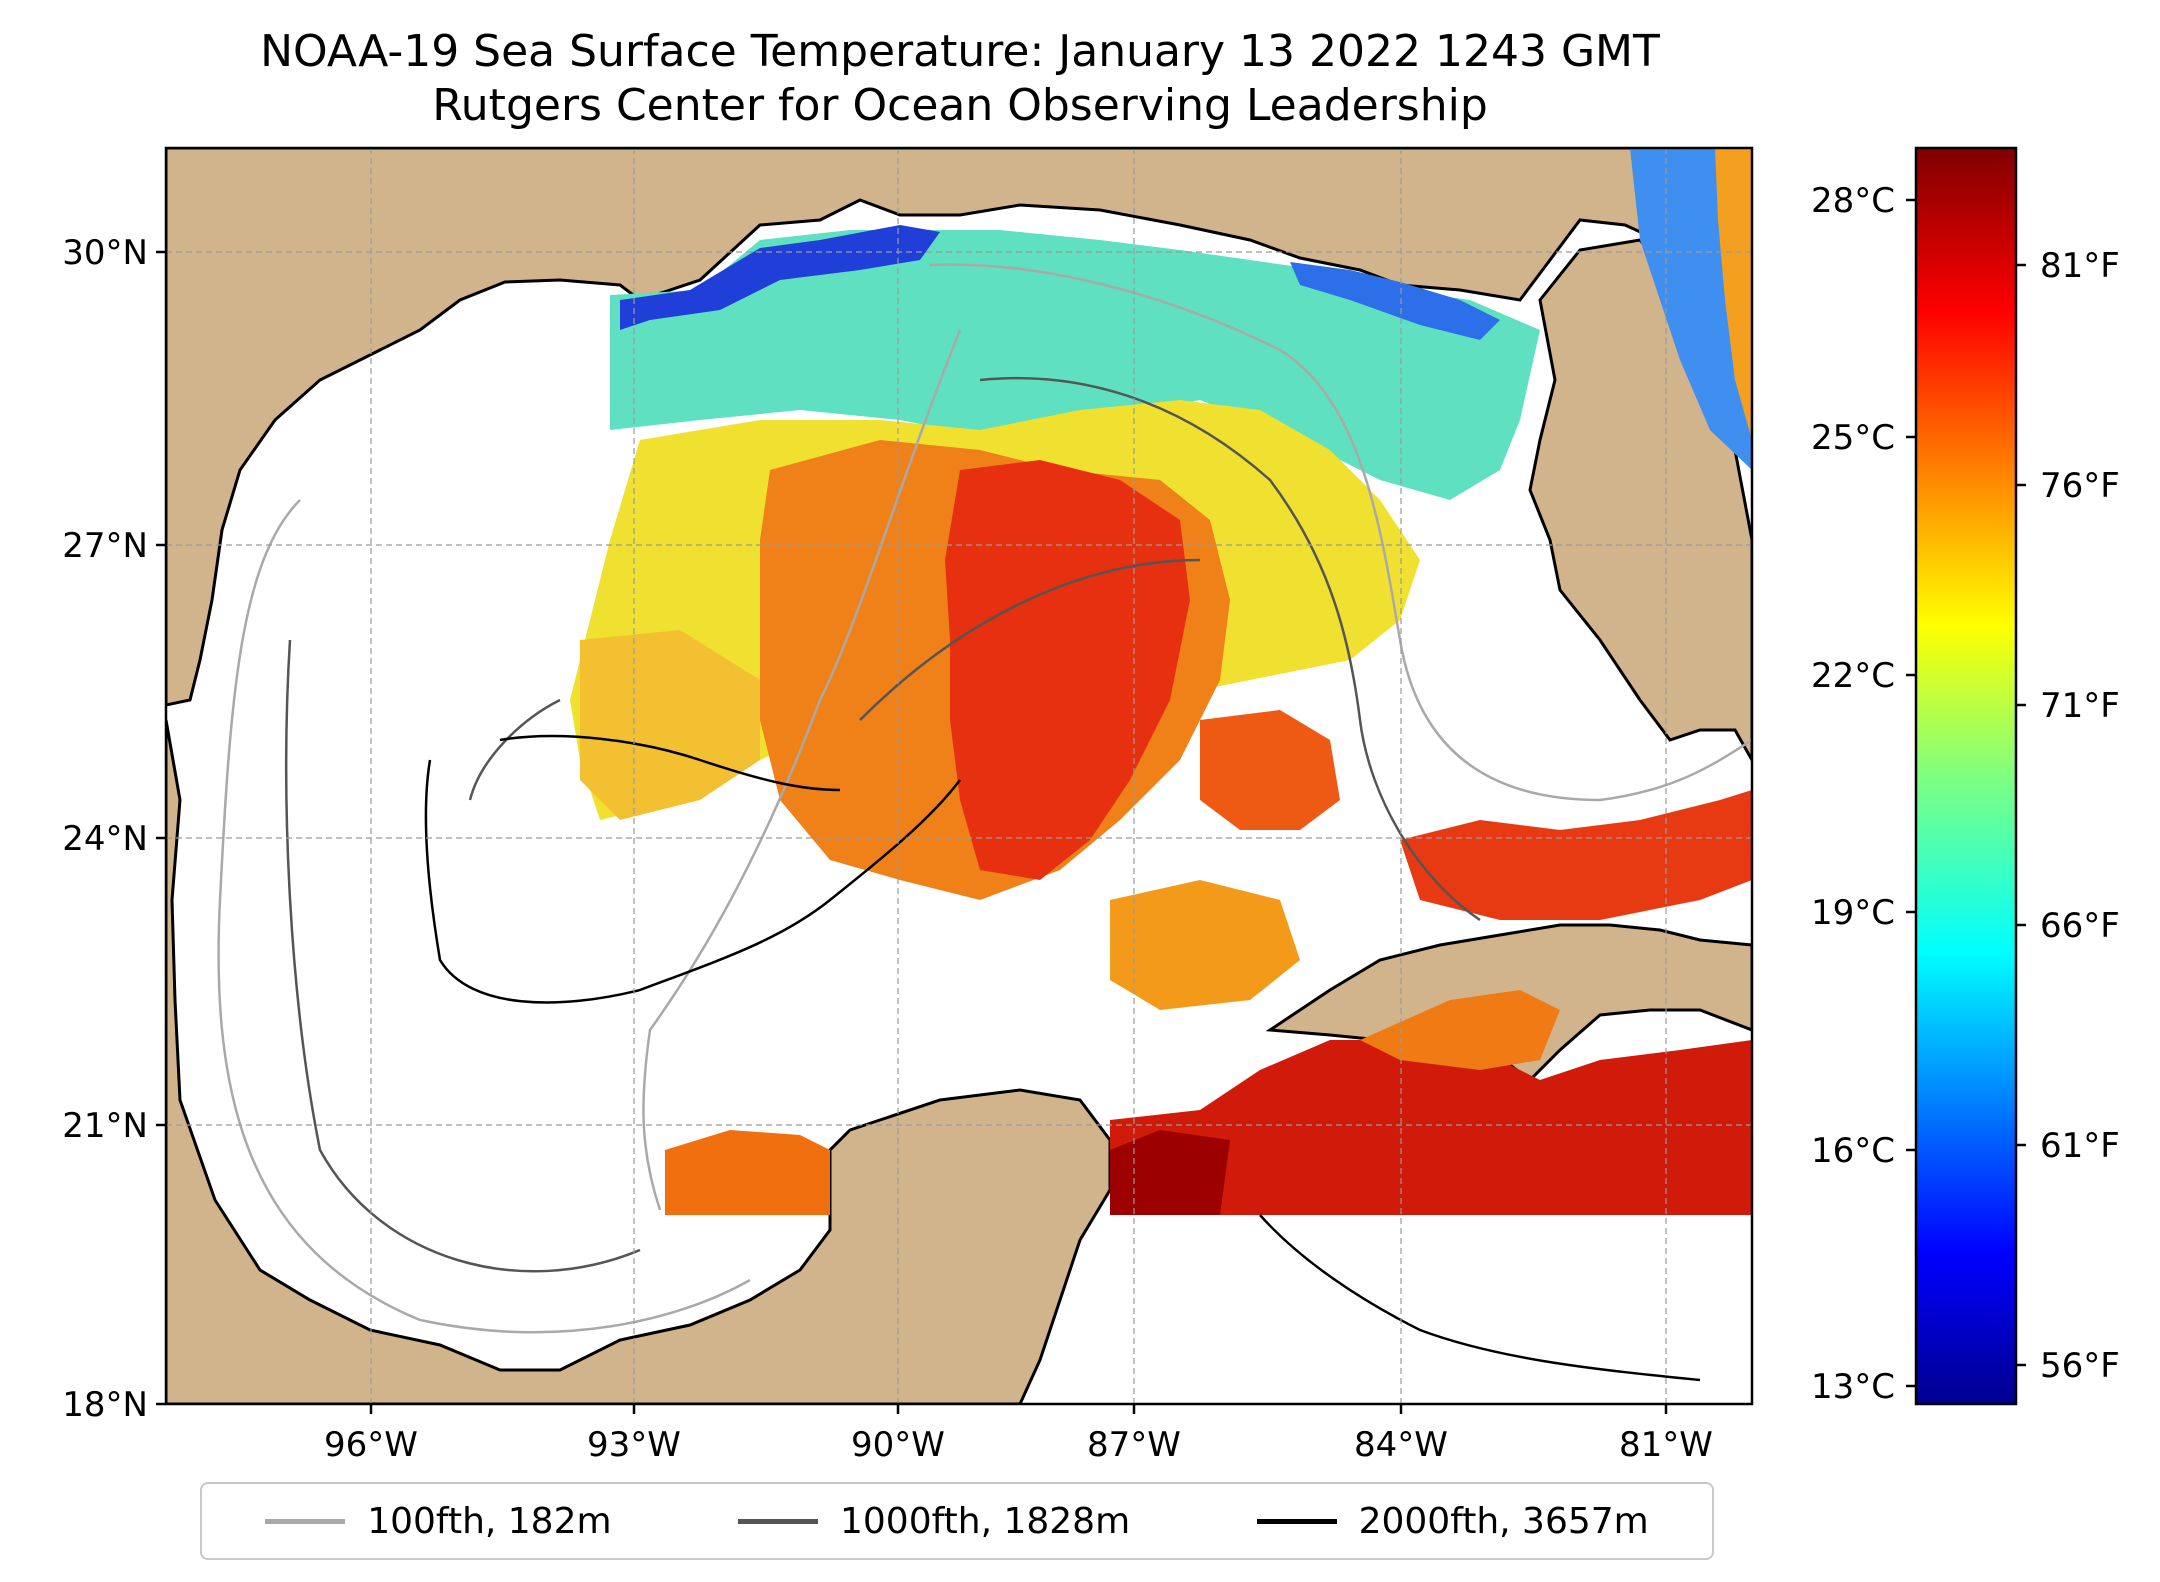 This screenshot has width=2160, height=1582. Describe the element at coordinates (305, 1521) in the screenshot. I see `legend-swatch-100fth` at that location.